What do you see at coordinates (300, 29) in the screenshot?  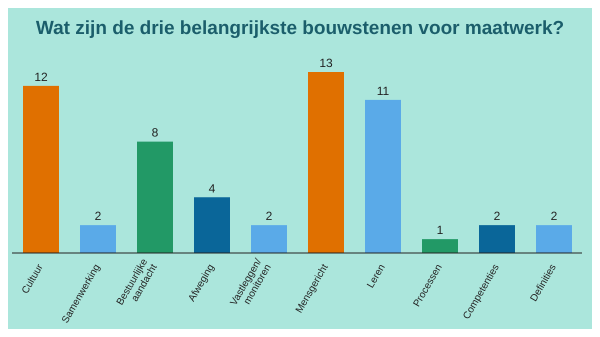 I see `chart-title: Wat zijn de drie belangrijkste bouwstenen voor maatwerk?` at bounding box center [300, 29].